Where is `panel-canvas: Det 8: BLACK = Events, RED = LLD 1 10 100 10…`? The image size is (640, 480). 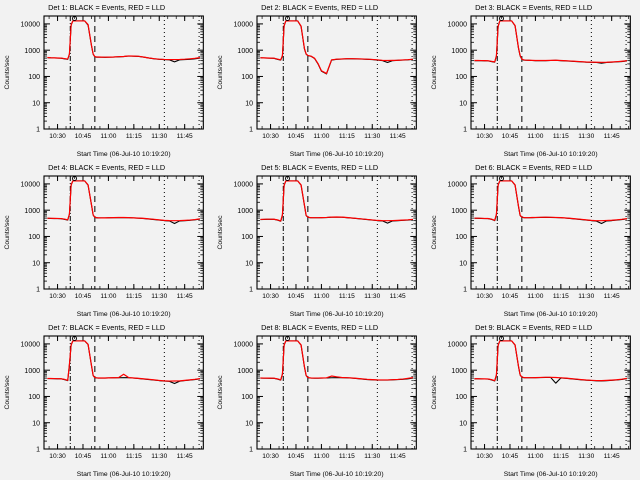
panel-canvas: Det 8: BLACK = Events, RED = LLD 1 10 100 10… is located at coordinates (320, 400).